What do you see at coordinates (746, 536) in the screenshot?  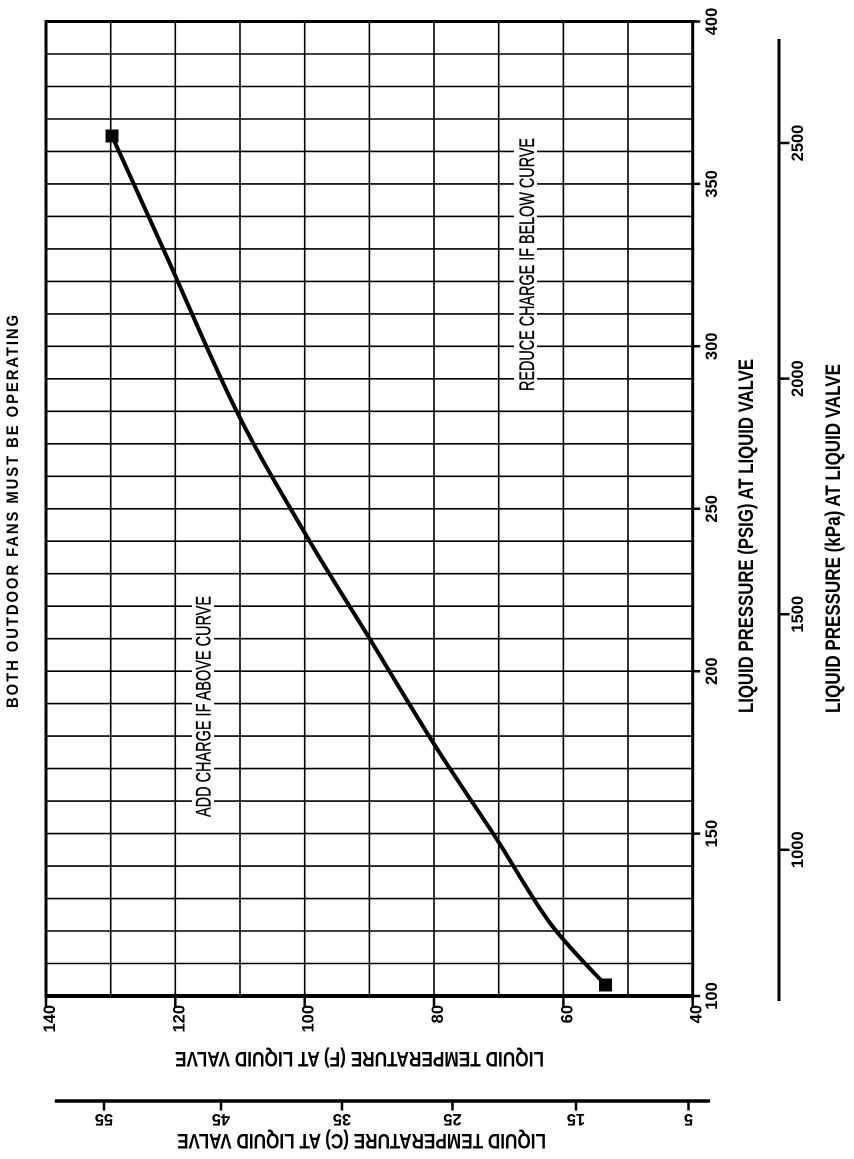 I see `svg-text:LIQUID PRESSURE (PSIG) AT LIQU: LIQUID PRESSURE (PSIG) AT LIQUID VALVE` at bounding box center [746, 536].